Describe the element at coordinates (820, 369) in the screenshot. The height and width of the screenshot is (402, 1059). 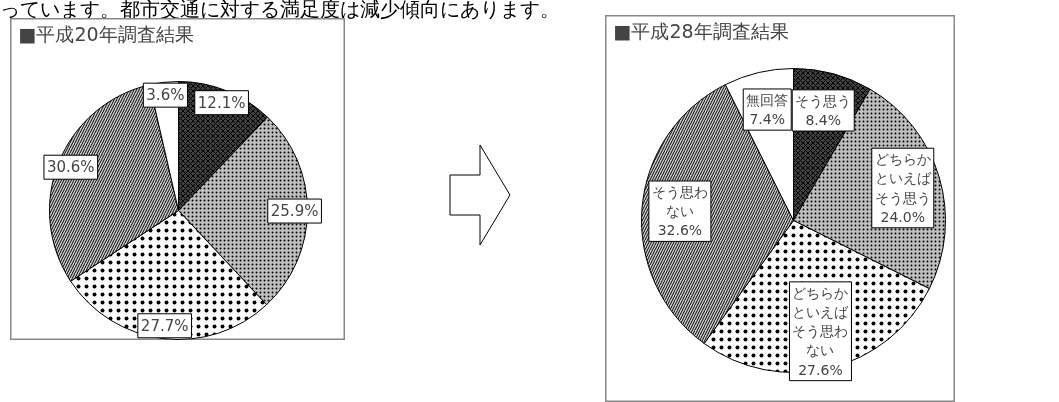
I see `data-label: 27.6%` at that location.